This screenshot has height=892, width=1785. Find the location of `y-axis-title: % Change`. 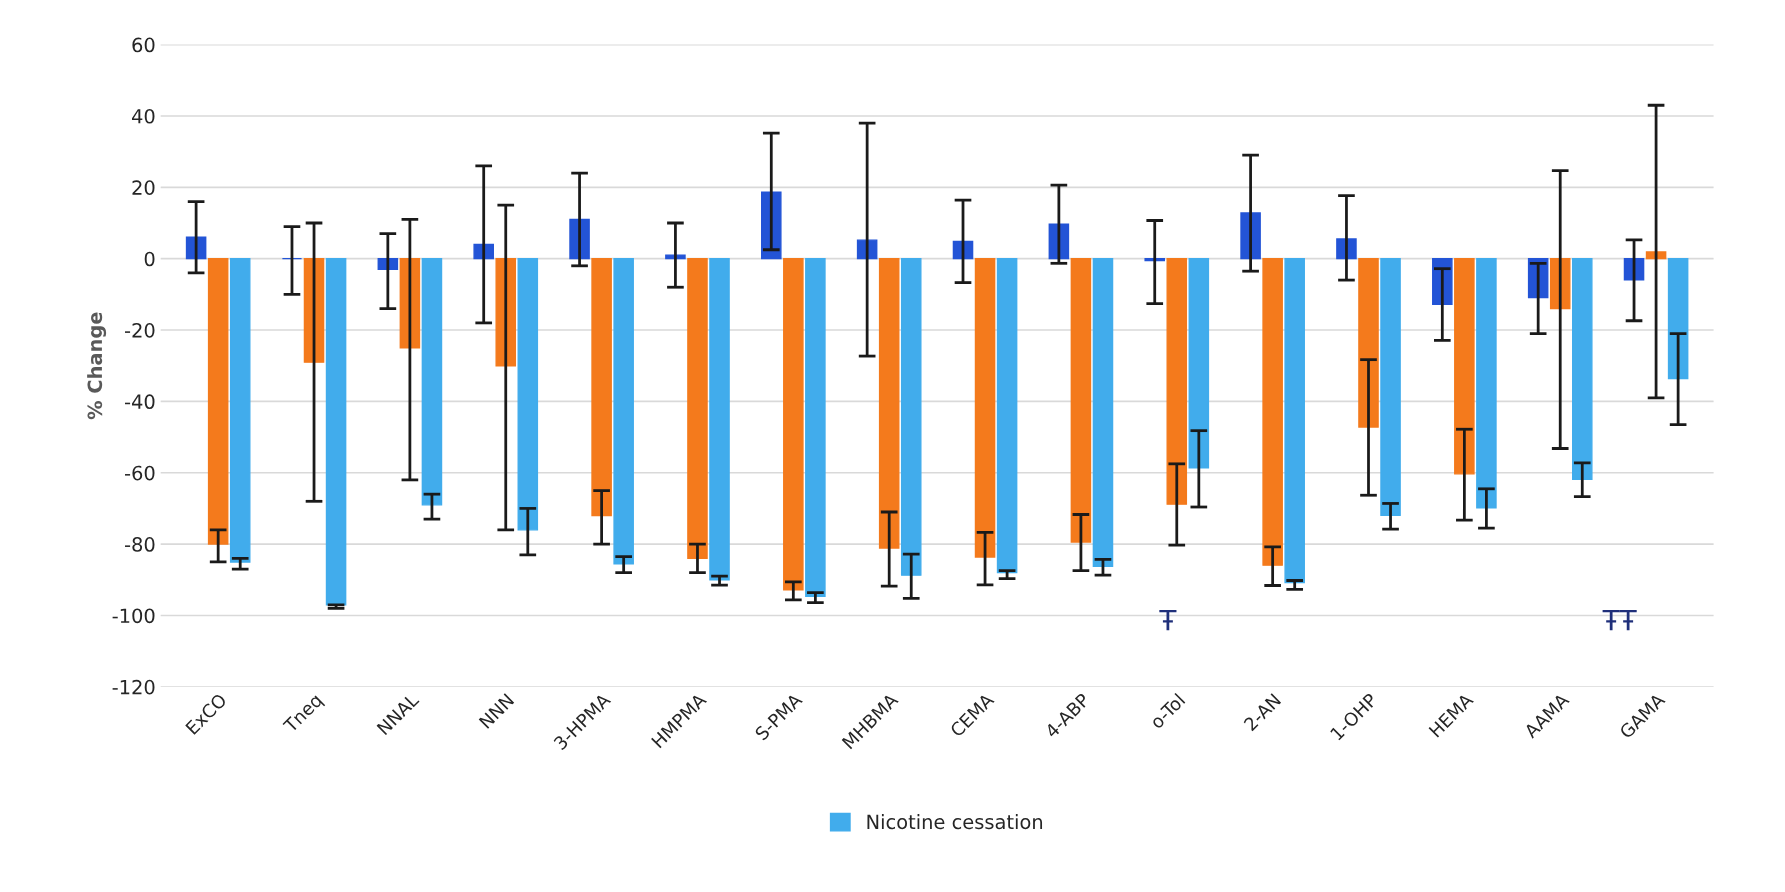

y-axis-title: % Change is located at coordinates (97, 366).